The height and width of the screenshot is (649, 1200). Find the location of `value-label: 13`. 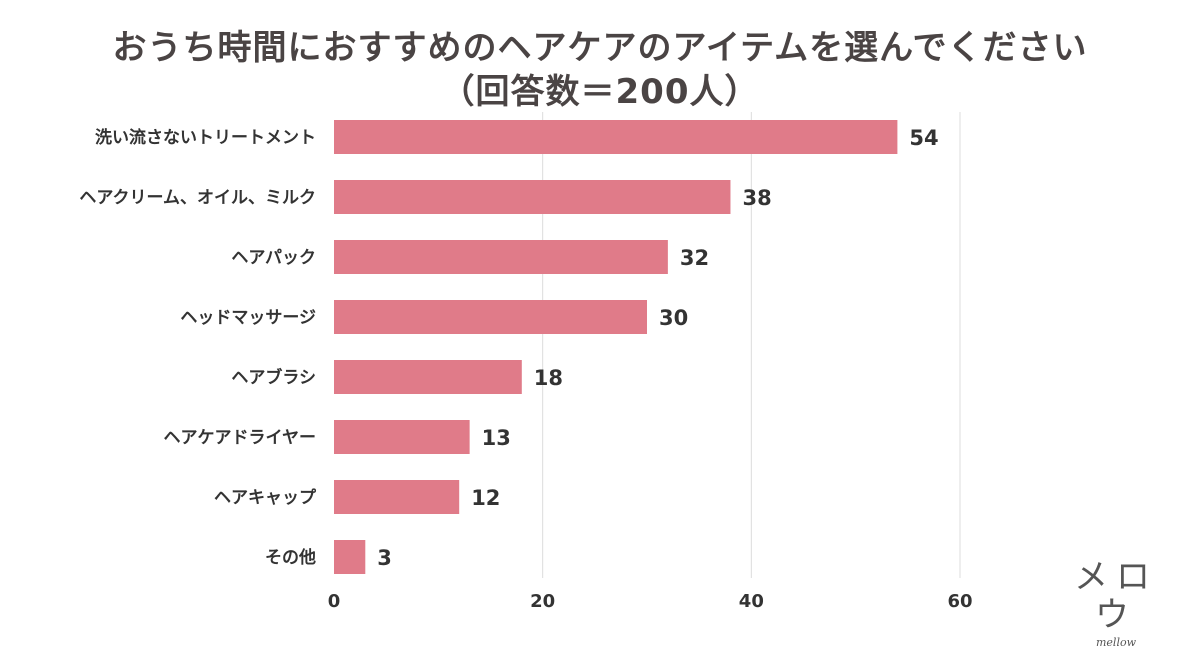

value-label: 13 is located at coordinates (496, 438).